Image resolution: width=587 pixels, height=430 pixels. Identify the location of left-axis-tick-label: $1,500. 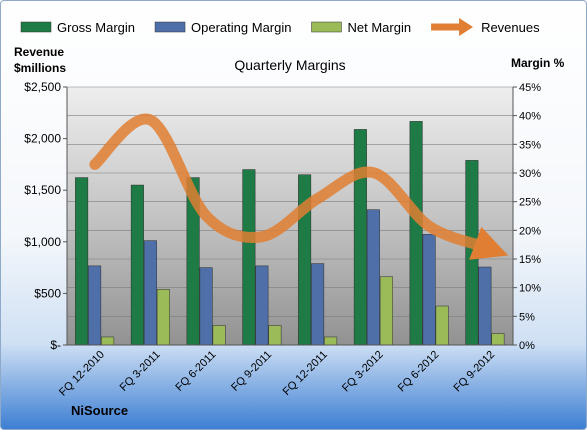
(42, 190).